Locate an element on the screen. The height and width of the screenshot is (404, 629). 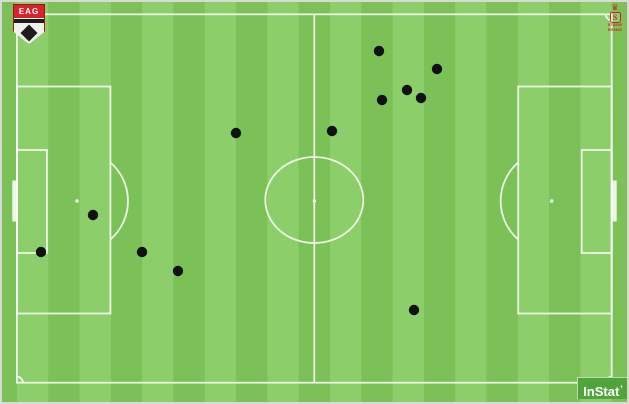
right-goal is located at coordinates (614, 201).